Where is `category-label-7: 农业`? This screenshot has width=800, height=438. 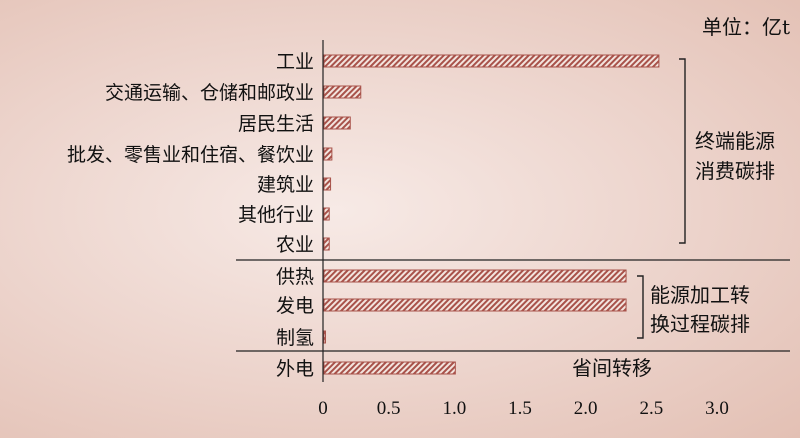 category-label-7: 农业 is located at coordinates (295, 245).